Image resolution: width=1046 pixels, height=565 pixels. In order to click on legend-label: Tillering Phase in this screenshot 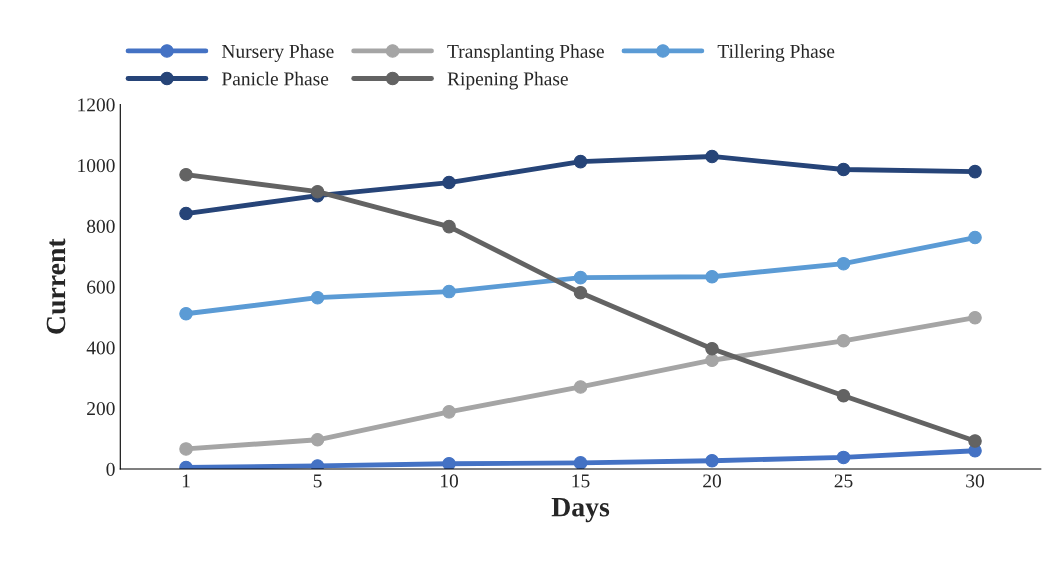, I will do `click(776, 53)`.